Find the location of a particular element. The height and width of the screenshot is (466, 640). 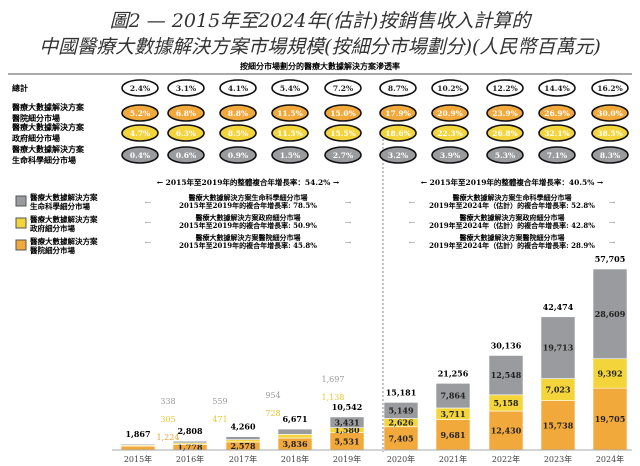

legend-label: 生命科學細分市場 is located at coordinates (60, 206).